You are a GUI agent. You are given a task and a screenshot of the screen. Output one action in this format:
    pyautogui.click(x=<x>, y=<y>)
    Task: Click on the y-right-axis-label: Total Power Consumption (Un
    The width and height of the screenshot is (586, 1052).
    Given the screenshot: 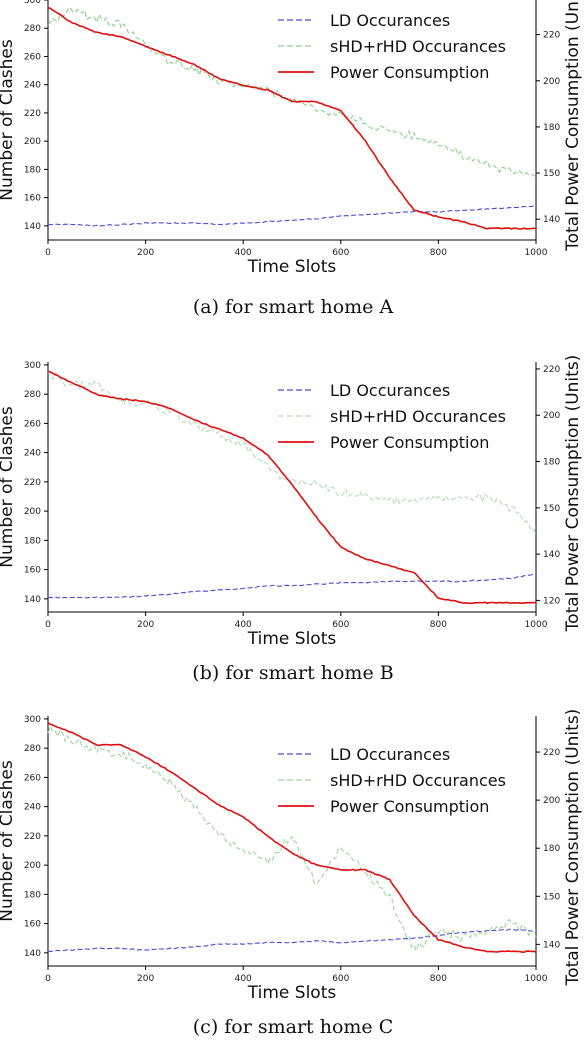 What is the action you would take?
    pyautogui.click(x=573, y=126)
    